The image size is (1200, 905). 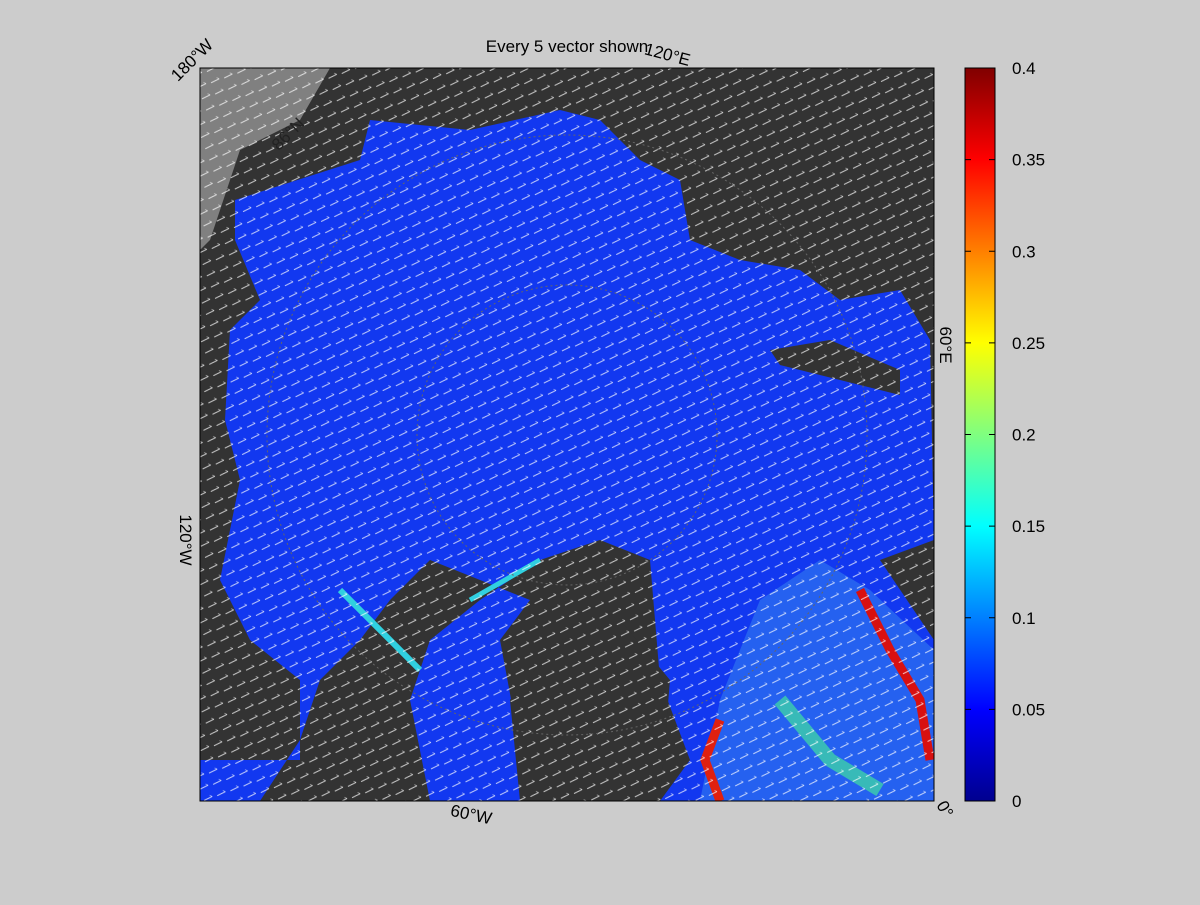 I want to click on colorbar-tick-label: 0.15, so click(x=1028, y=526).